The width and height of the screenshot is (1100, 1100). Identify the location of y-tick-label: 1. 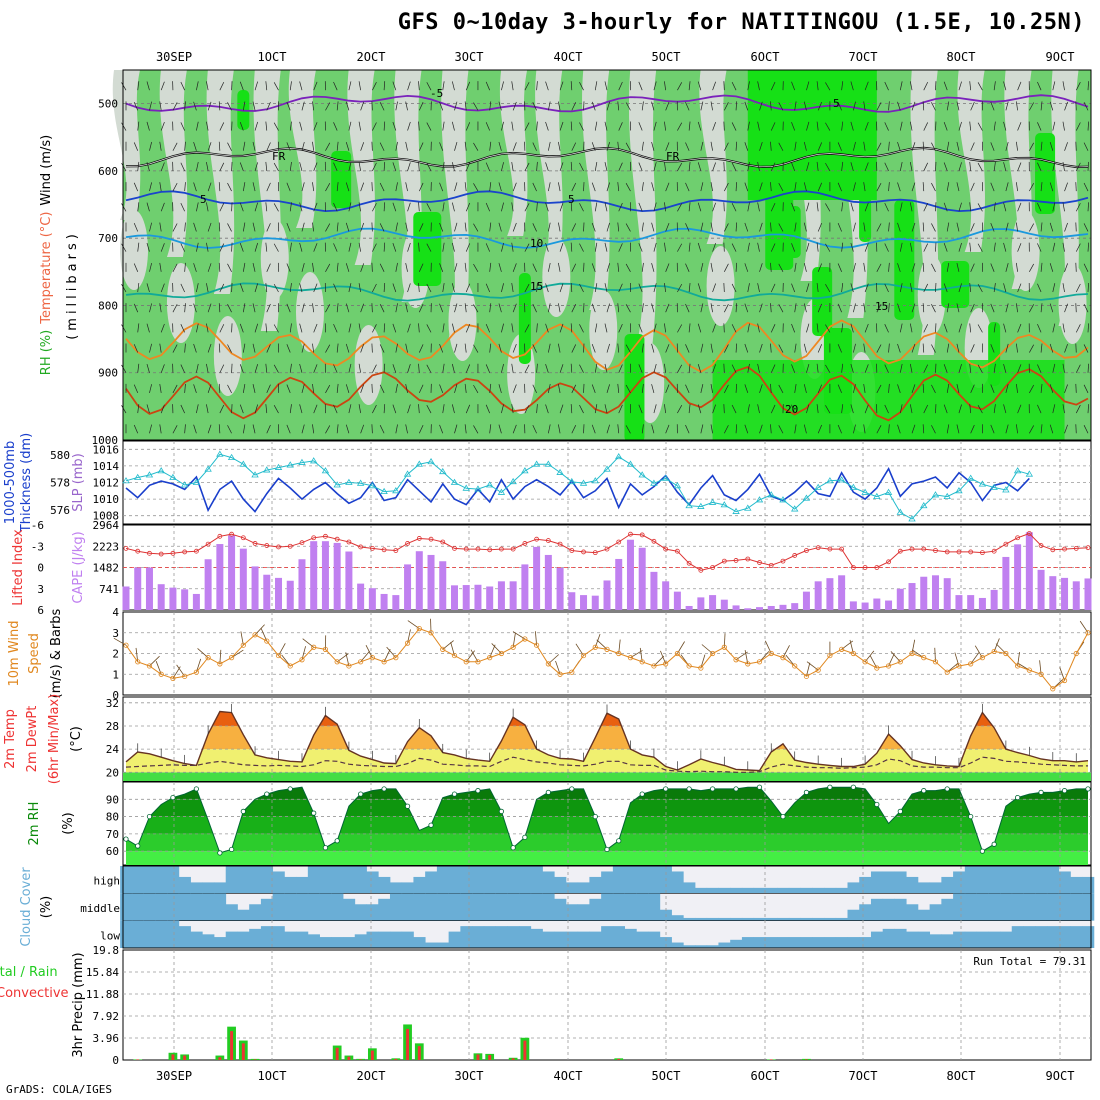
(115, 674).